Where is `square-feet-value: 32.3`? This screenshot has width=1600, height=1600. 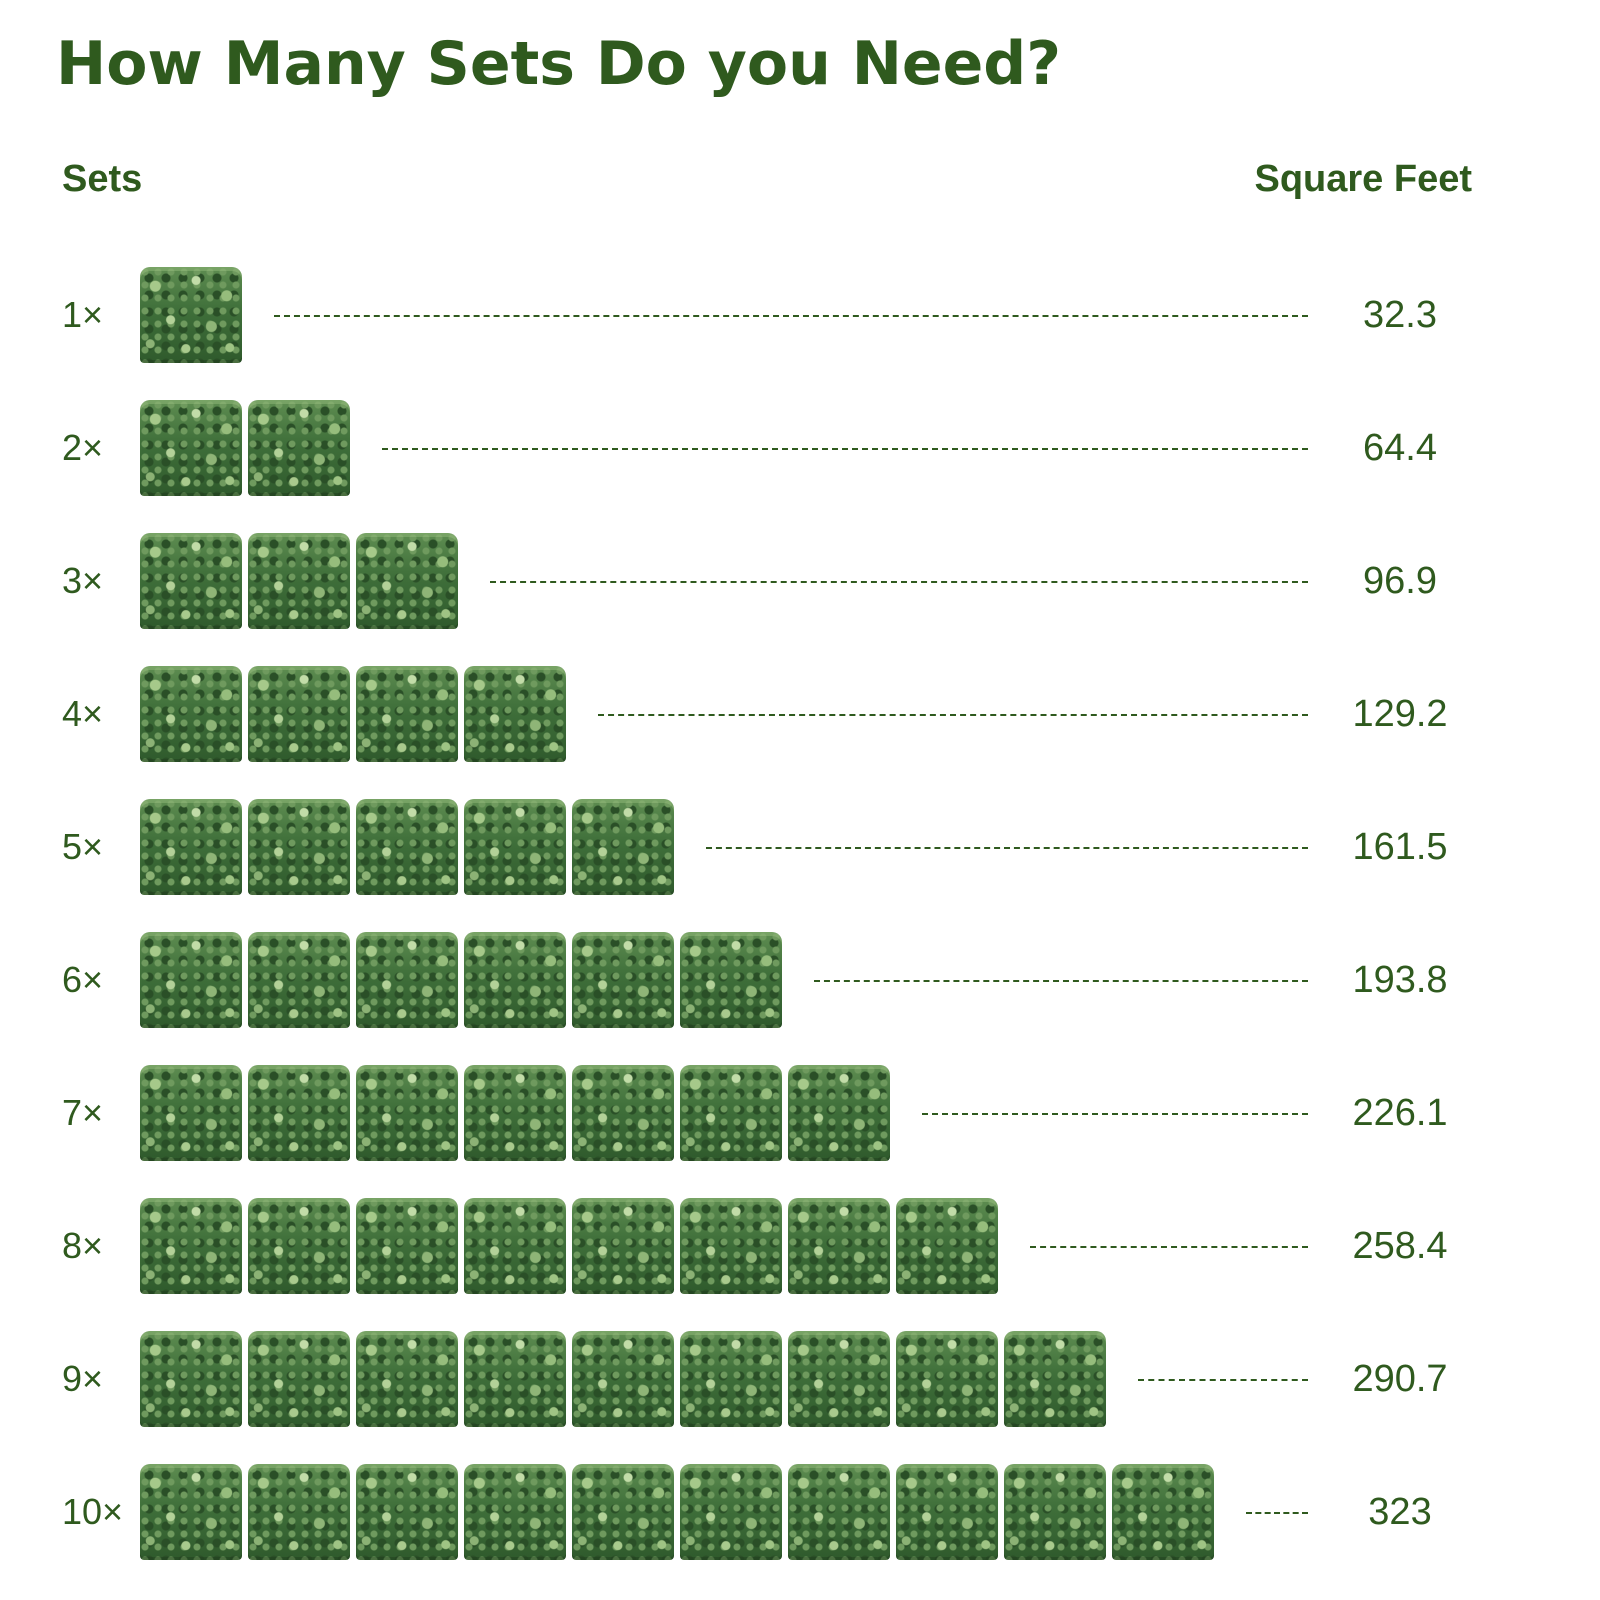 square-feet-value: 32.3 is located at coordinates (1400, 315).